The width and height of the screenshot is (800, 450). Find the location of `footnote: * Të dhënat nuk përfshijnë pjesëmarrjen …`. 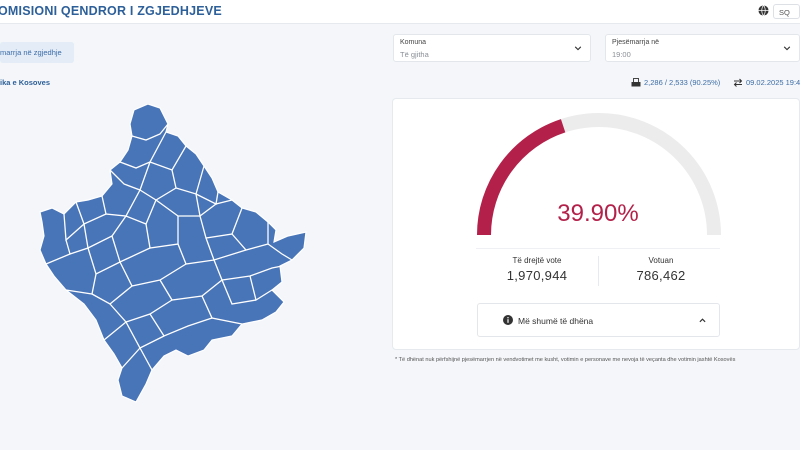

footnote: * Të dhënat nuk përfshijnë pjesëmarrjen … is located at coordinates (565, 360).